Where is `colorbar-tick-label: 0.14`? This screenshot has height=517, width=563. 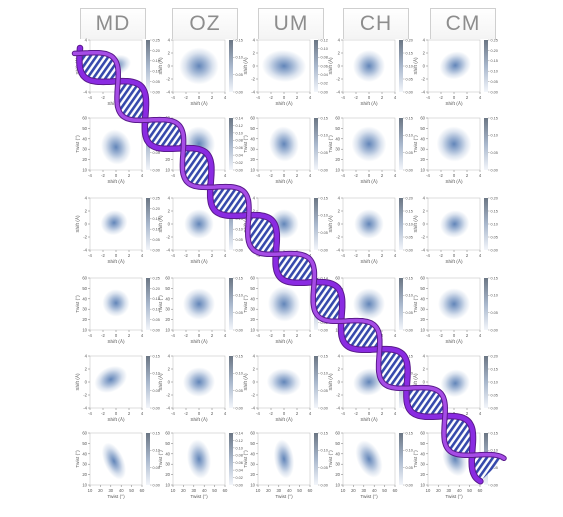 colorbar-tick-label: 0.14 is located at coordinates (239, 118).